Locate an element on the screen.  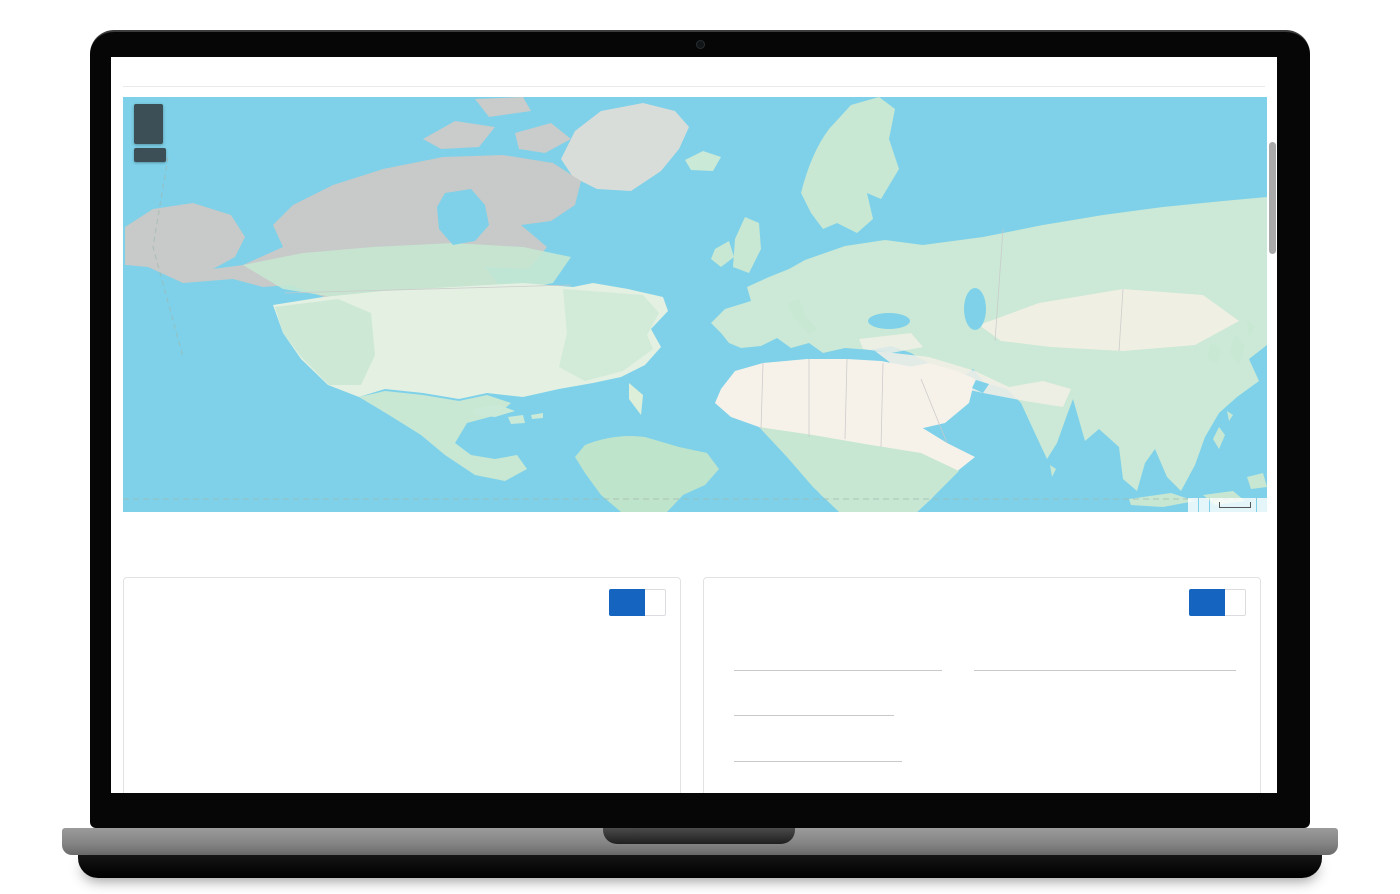
markets-bar-chart is located at coordinates (402, 708).